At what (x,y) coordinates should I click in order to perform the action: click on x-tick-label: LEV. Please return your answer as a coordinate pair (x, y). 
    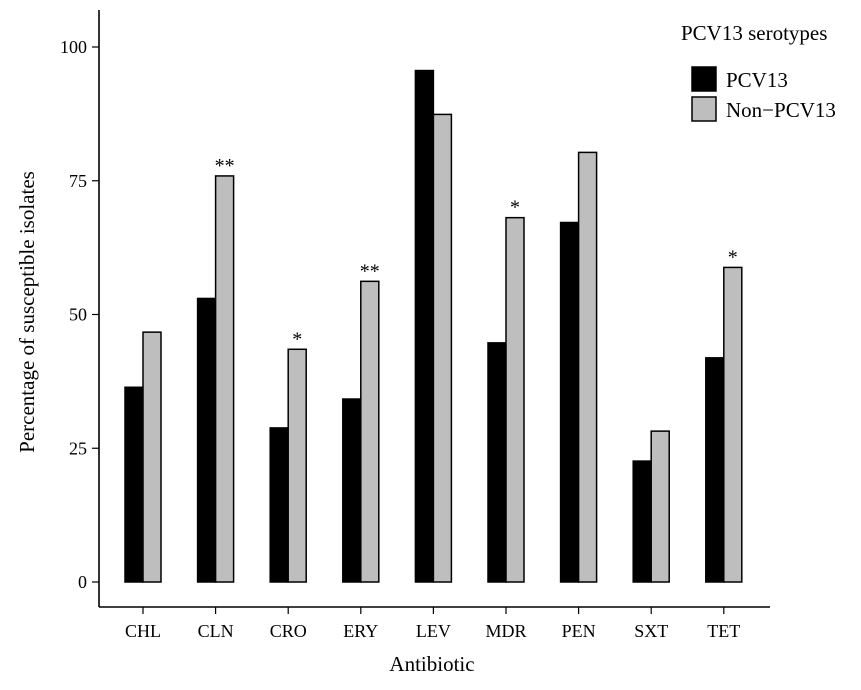
    Looking at the image, I should click on (433, 631).